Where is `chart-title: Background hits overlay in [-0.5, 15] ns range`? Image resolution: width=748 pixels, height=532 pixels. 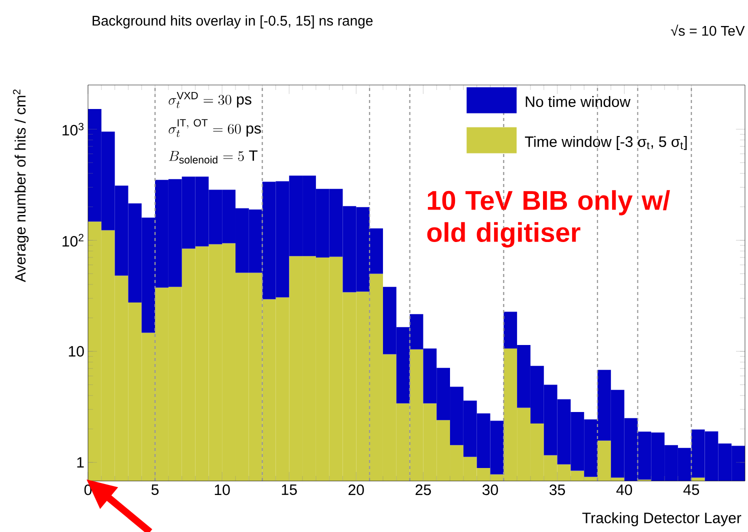 chart-title: Background hits overlay in [-0.5, 15] ns range is located at coordinates (232, 21).